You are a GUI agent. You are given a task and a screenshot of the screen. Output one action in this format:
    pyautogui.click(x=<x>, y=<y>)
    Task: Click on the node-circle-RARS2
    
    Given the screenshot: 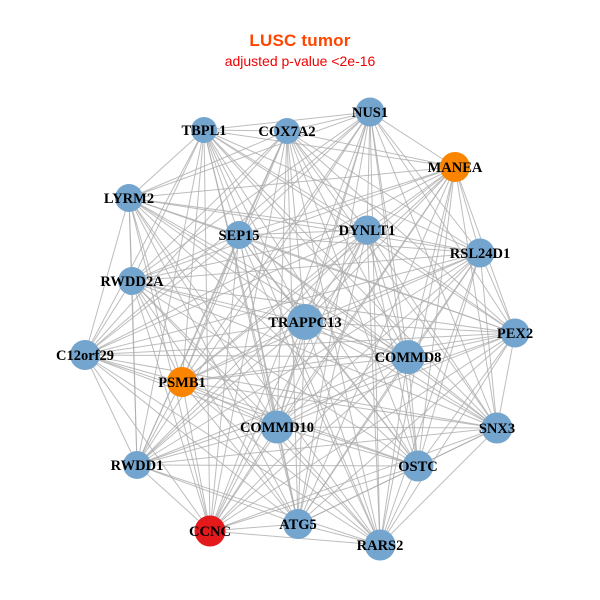 What is the action you would take?
    pyautogui.click(x=380, y=545)
    